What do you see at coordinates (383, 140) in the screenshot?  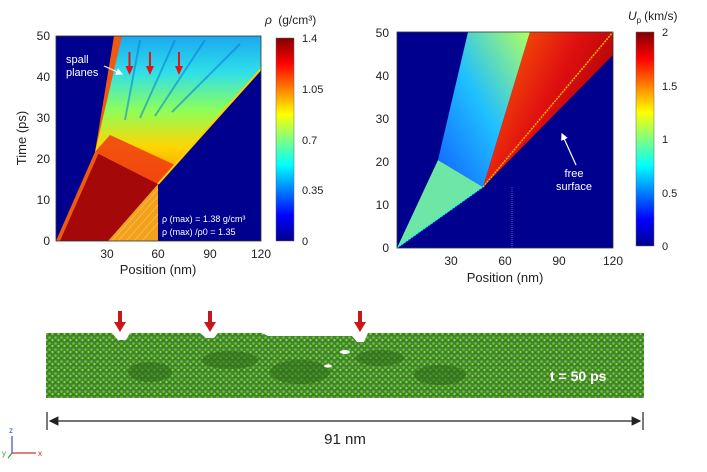 I see `velocity-y-ticks: 0 10 20 30 40 50` at bounding box center [383, 140].